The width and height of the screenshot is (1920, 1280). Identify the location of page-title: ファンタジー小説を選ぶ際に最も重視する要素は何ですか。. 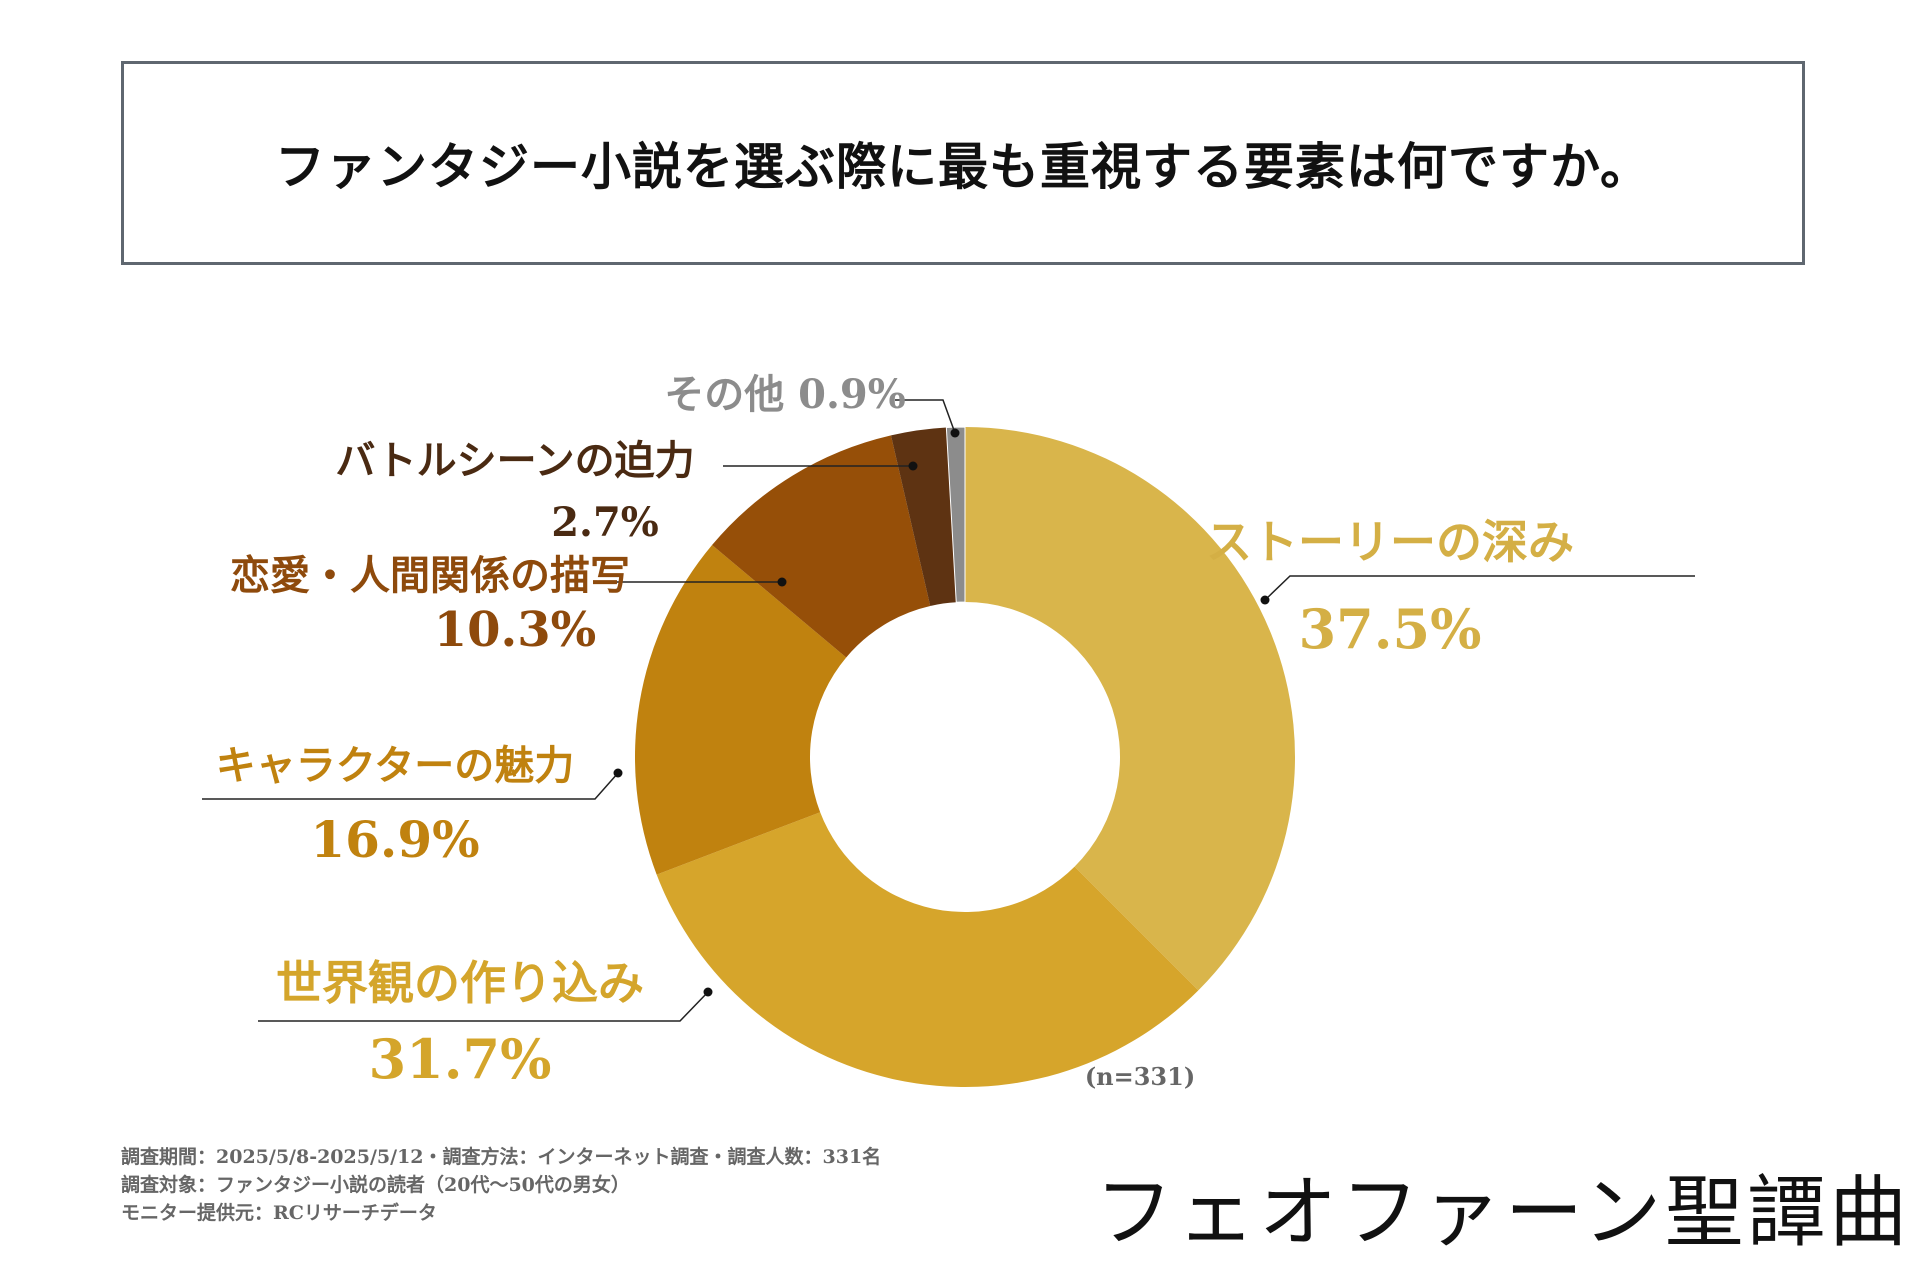
(963, 166).